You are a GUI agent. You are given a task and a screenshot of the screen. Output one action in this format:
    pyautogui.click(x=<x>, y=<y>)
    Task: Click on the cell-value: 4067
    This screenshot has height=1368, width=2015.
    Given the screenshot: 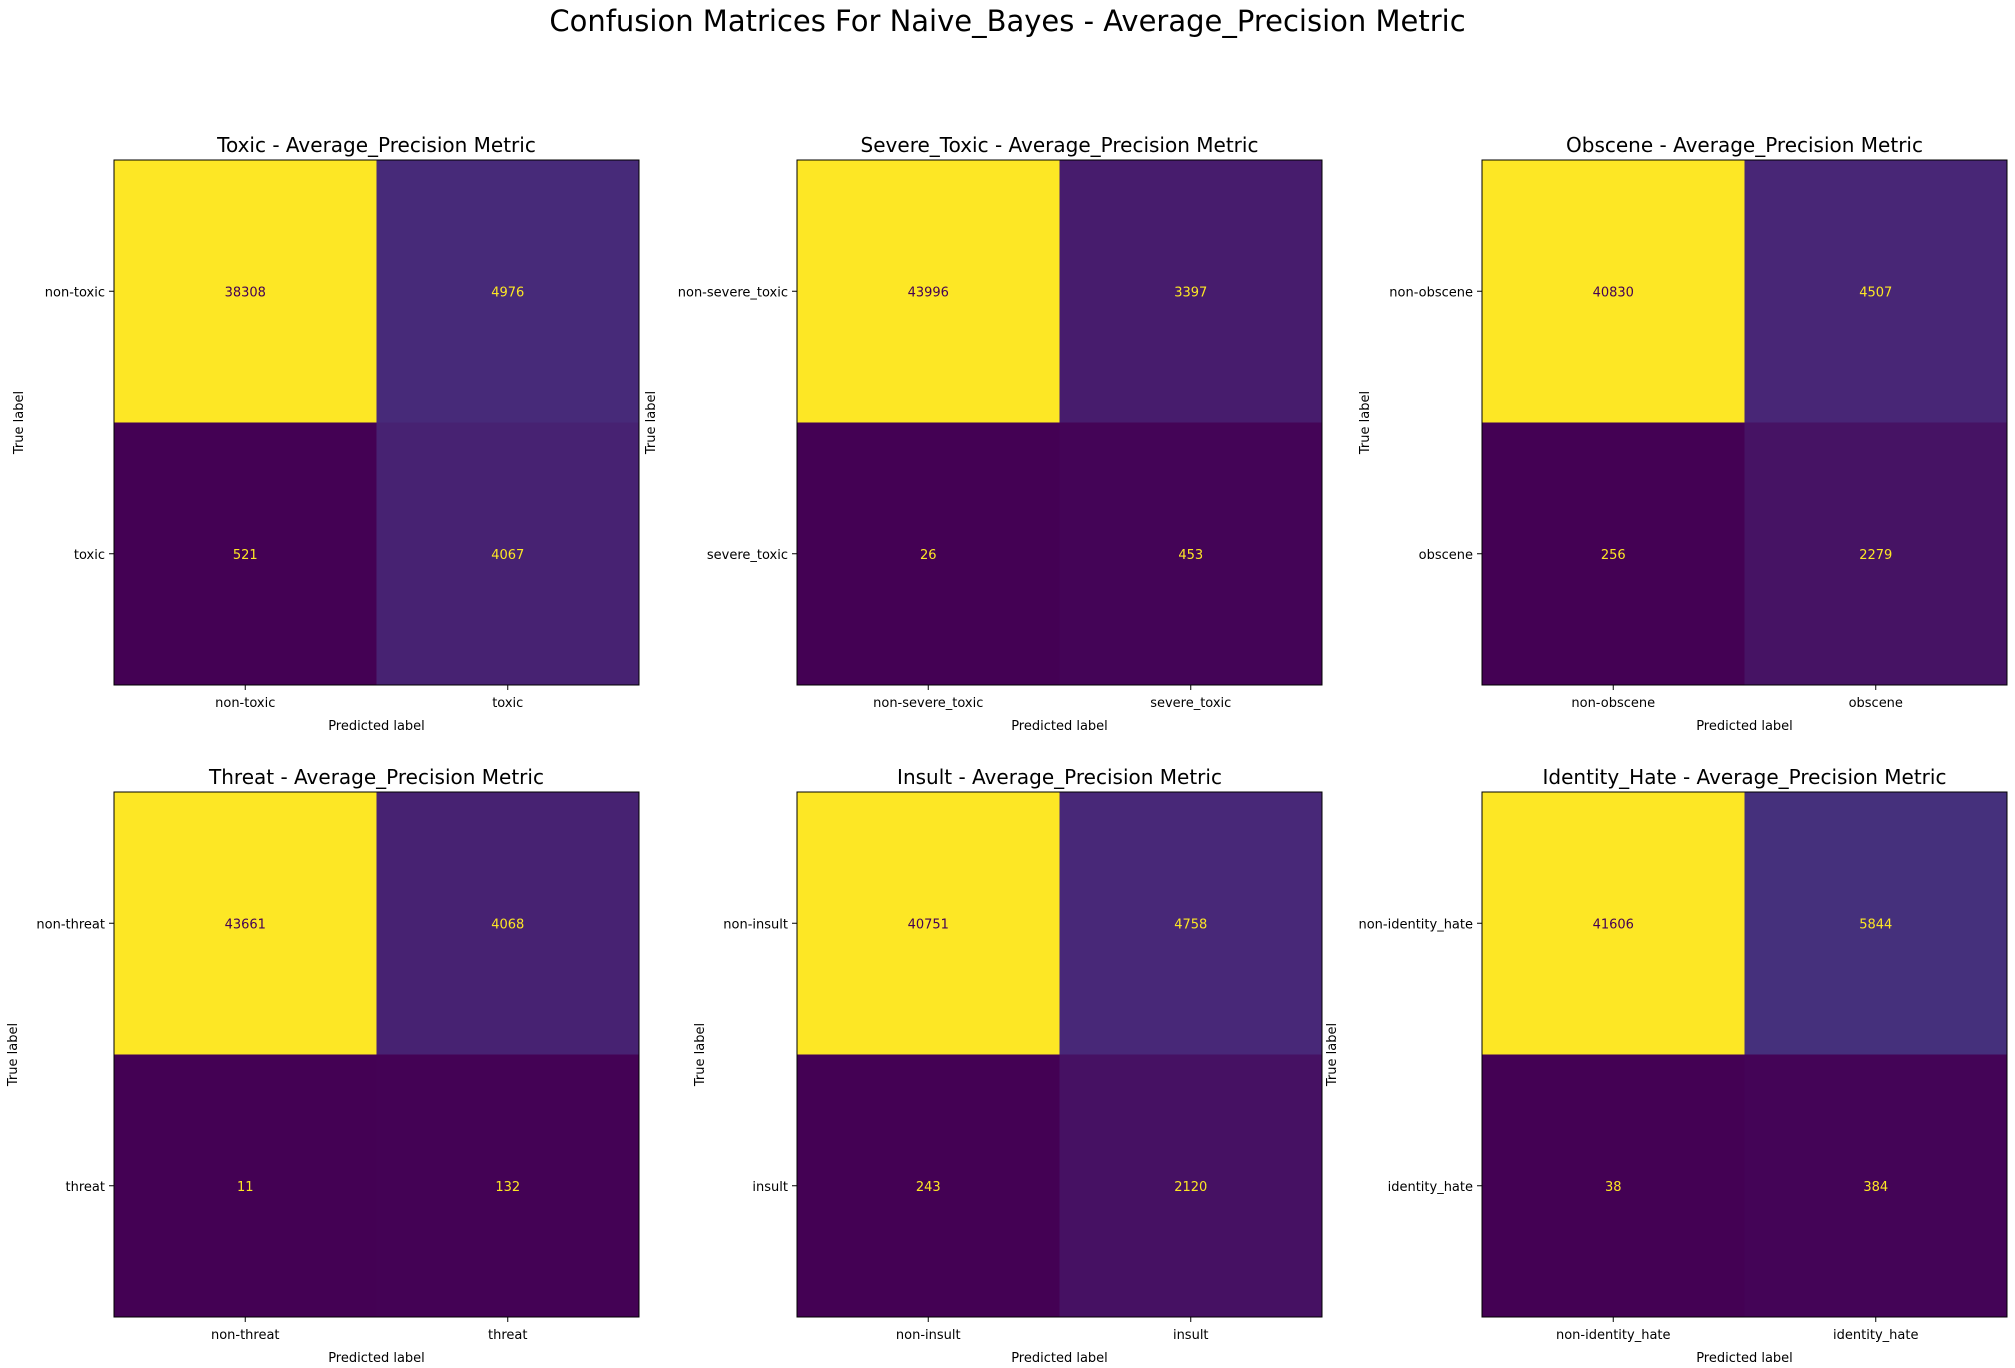 What is the action you would take?
    pyautogui.click(x=507, y=555)
    